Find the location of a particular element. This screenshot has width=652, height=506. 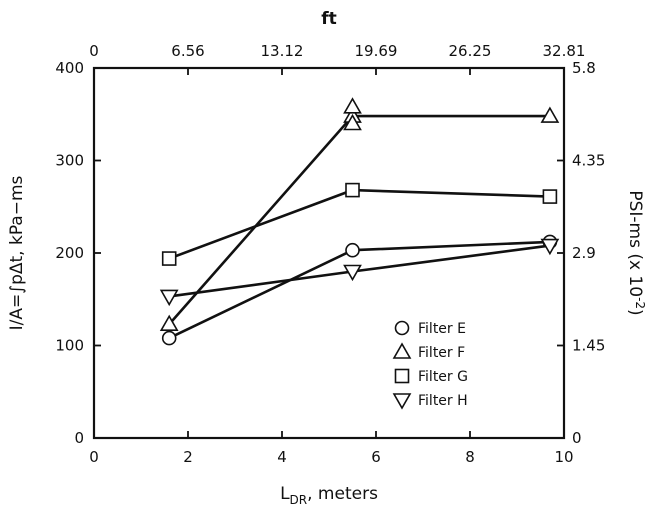

right-tick-label: 5.8 is located at coordinates (584, 68).